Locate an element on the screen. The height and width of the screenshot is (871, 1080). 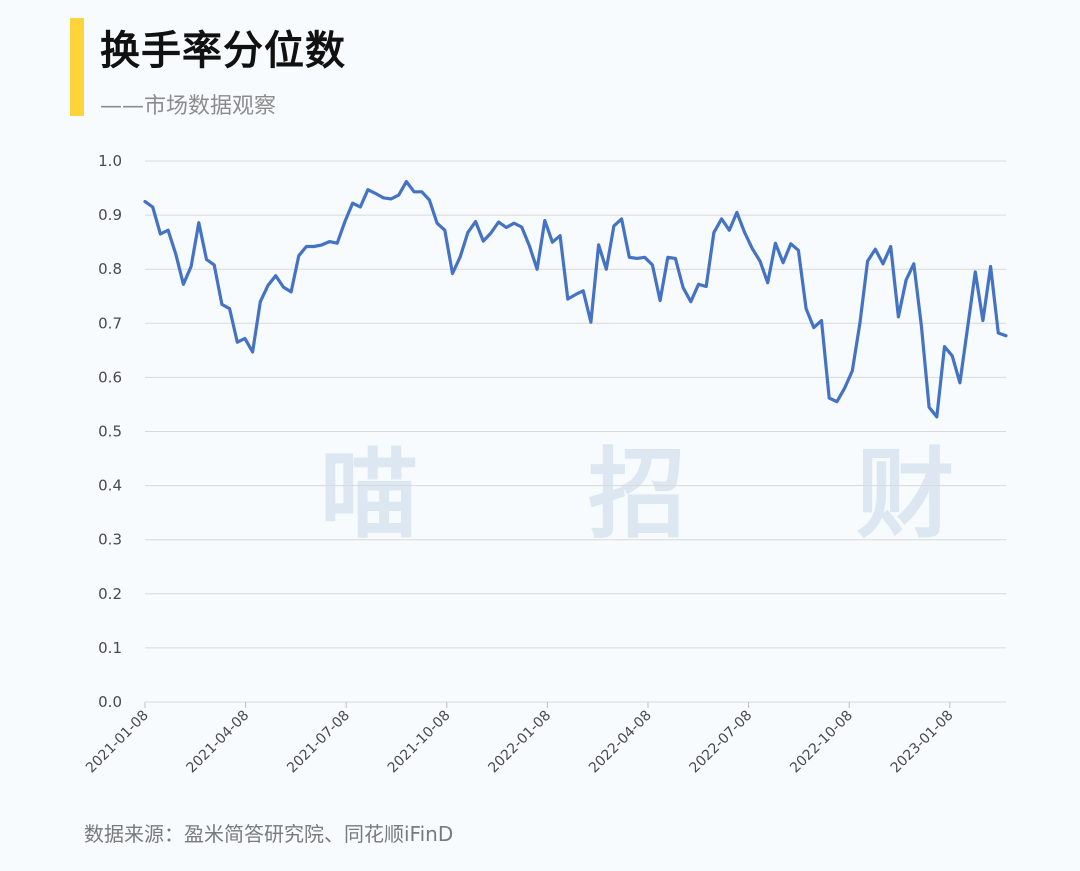
x-tick-label: 2021-01-08 is located at coordinates (117, 742).